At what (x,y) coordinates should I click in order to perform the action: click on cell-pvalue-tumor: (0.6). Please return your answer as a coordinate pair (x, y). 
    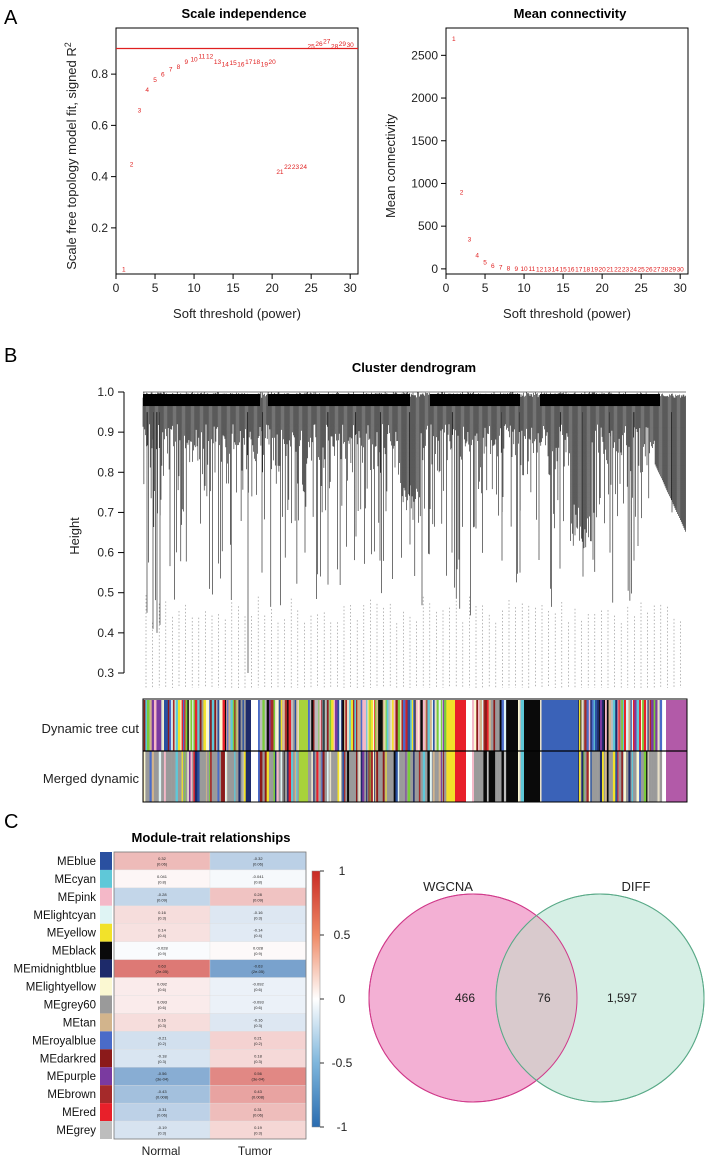
    Looking at the image, I should click on (258, 1007).